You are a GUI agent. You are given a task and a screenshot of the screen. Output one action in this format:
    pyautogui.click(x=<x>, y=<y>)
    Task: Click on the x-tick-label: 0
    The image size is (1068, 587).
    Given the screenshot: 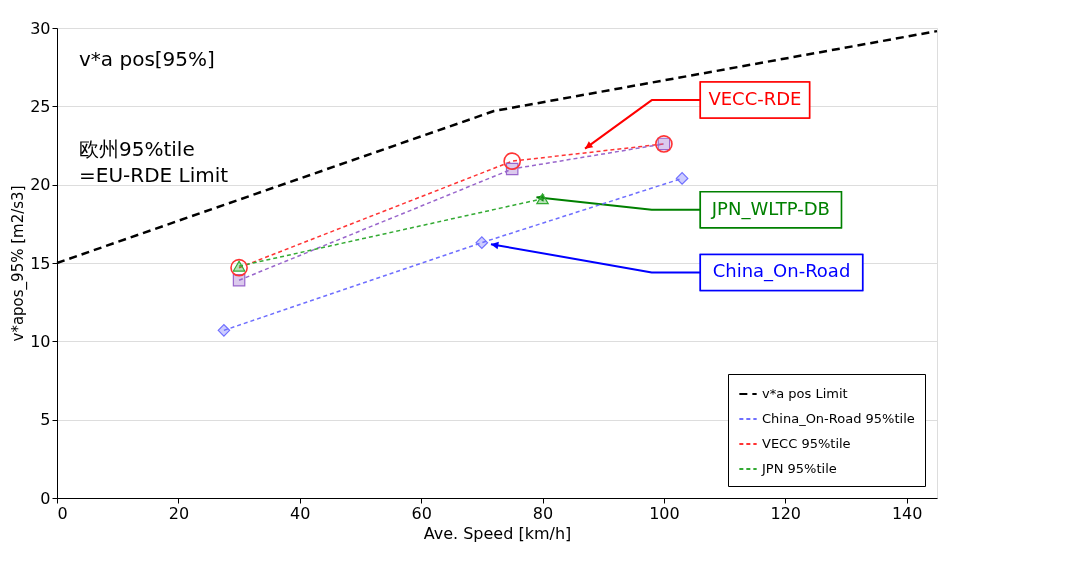 What is the action you would take?
    pyautogui.click(x=62, y=513)
    